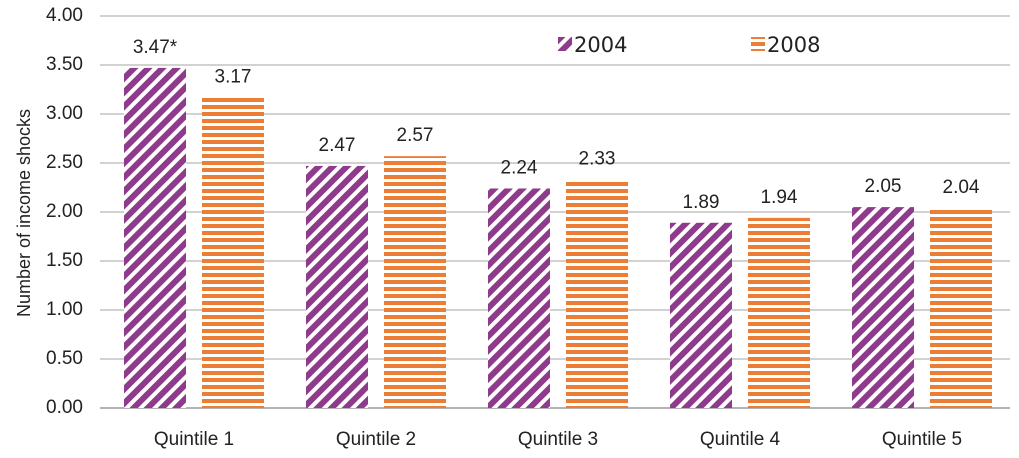 The height and width of the screenshot is (458, 1019). What do you see at coordinates (64, 260) in the screenshot?
I see `y-tick-label: 1.50` at bounding box center [64, 260].